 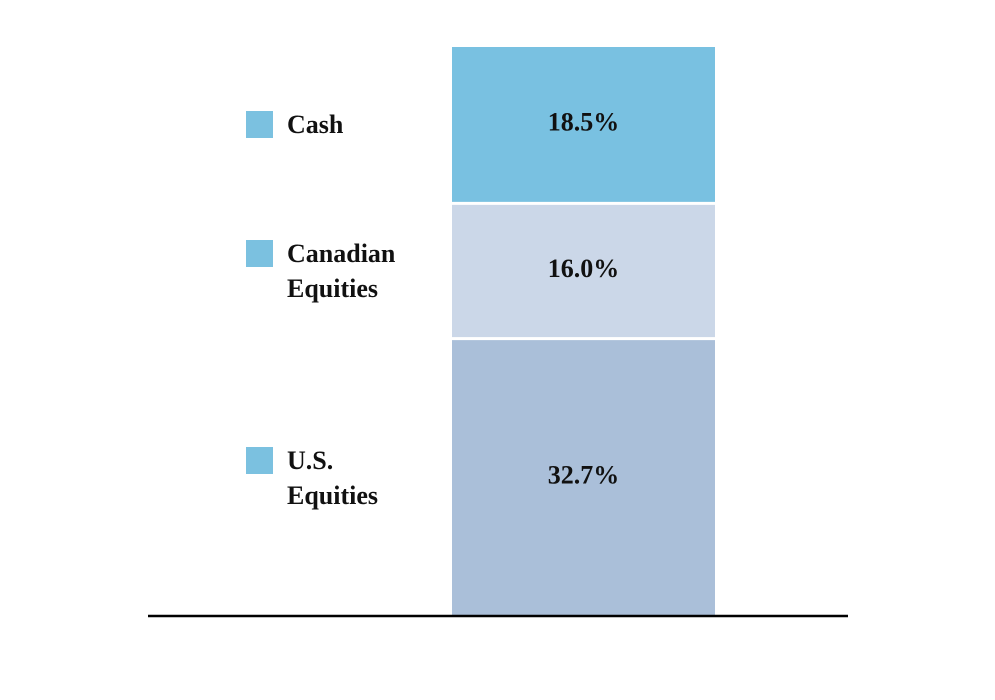 I want to click on legend-item: Cash, so click(x=336, y=124).